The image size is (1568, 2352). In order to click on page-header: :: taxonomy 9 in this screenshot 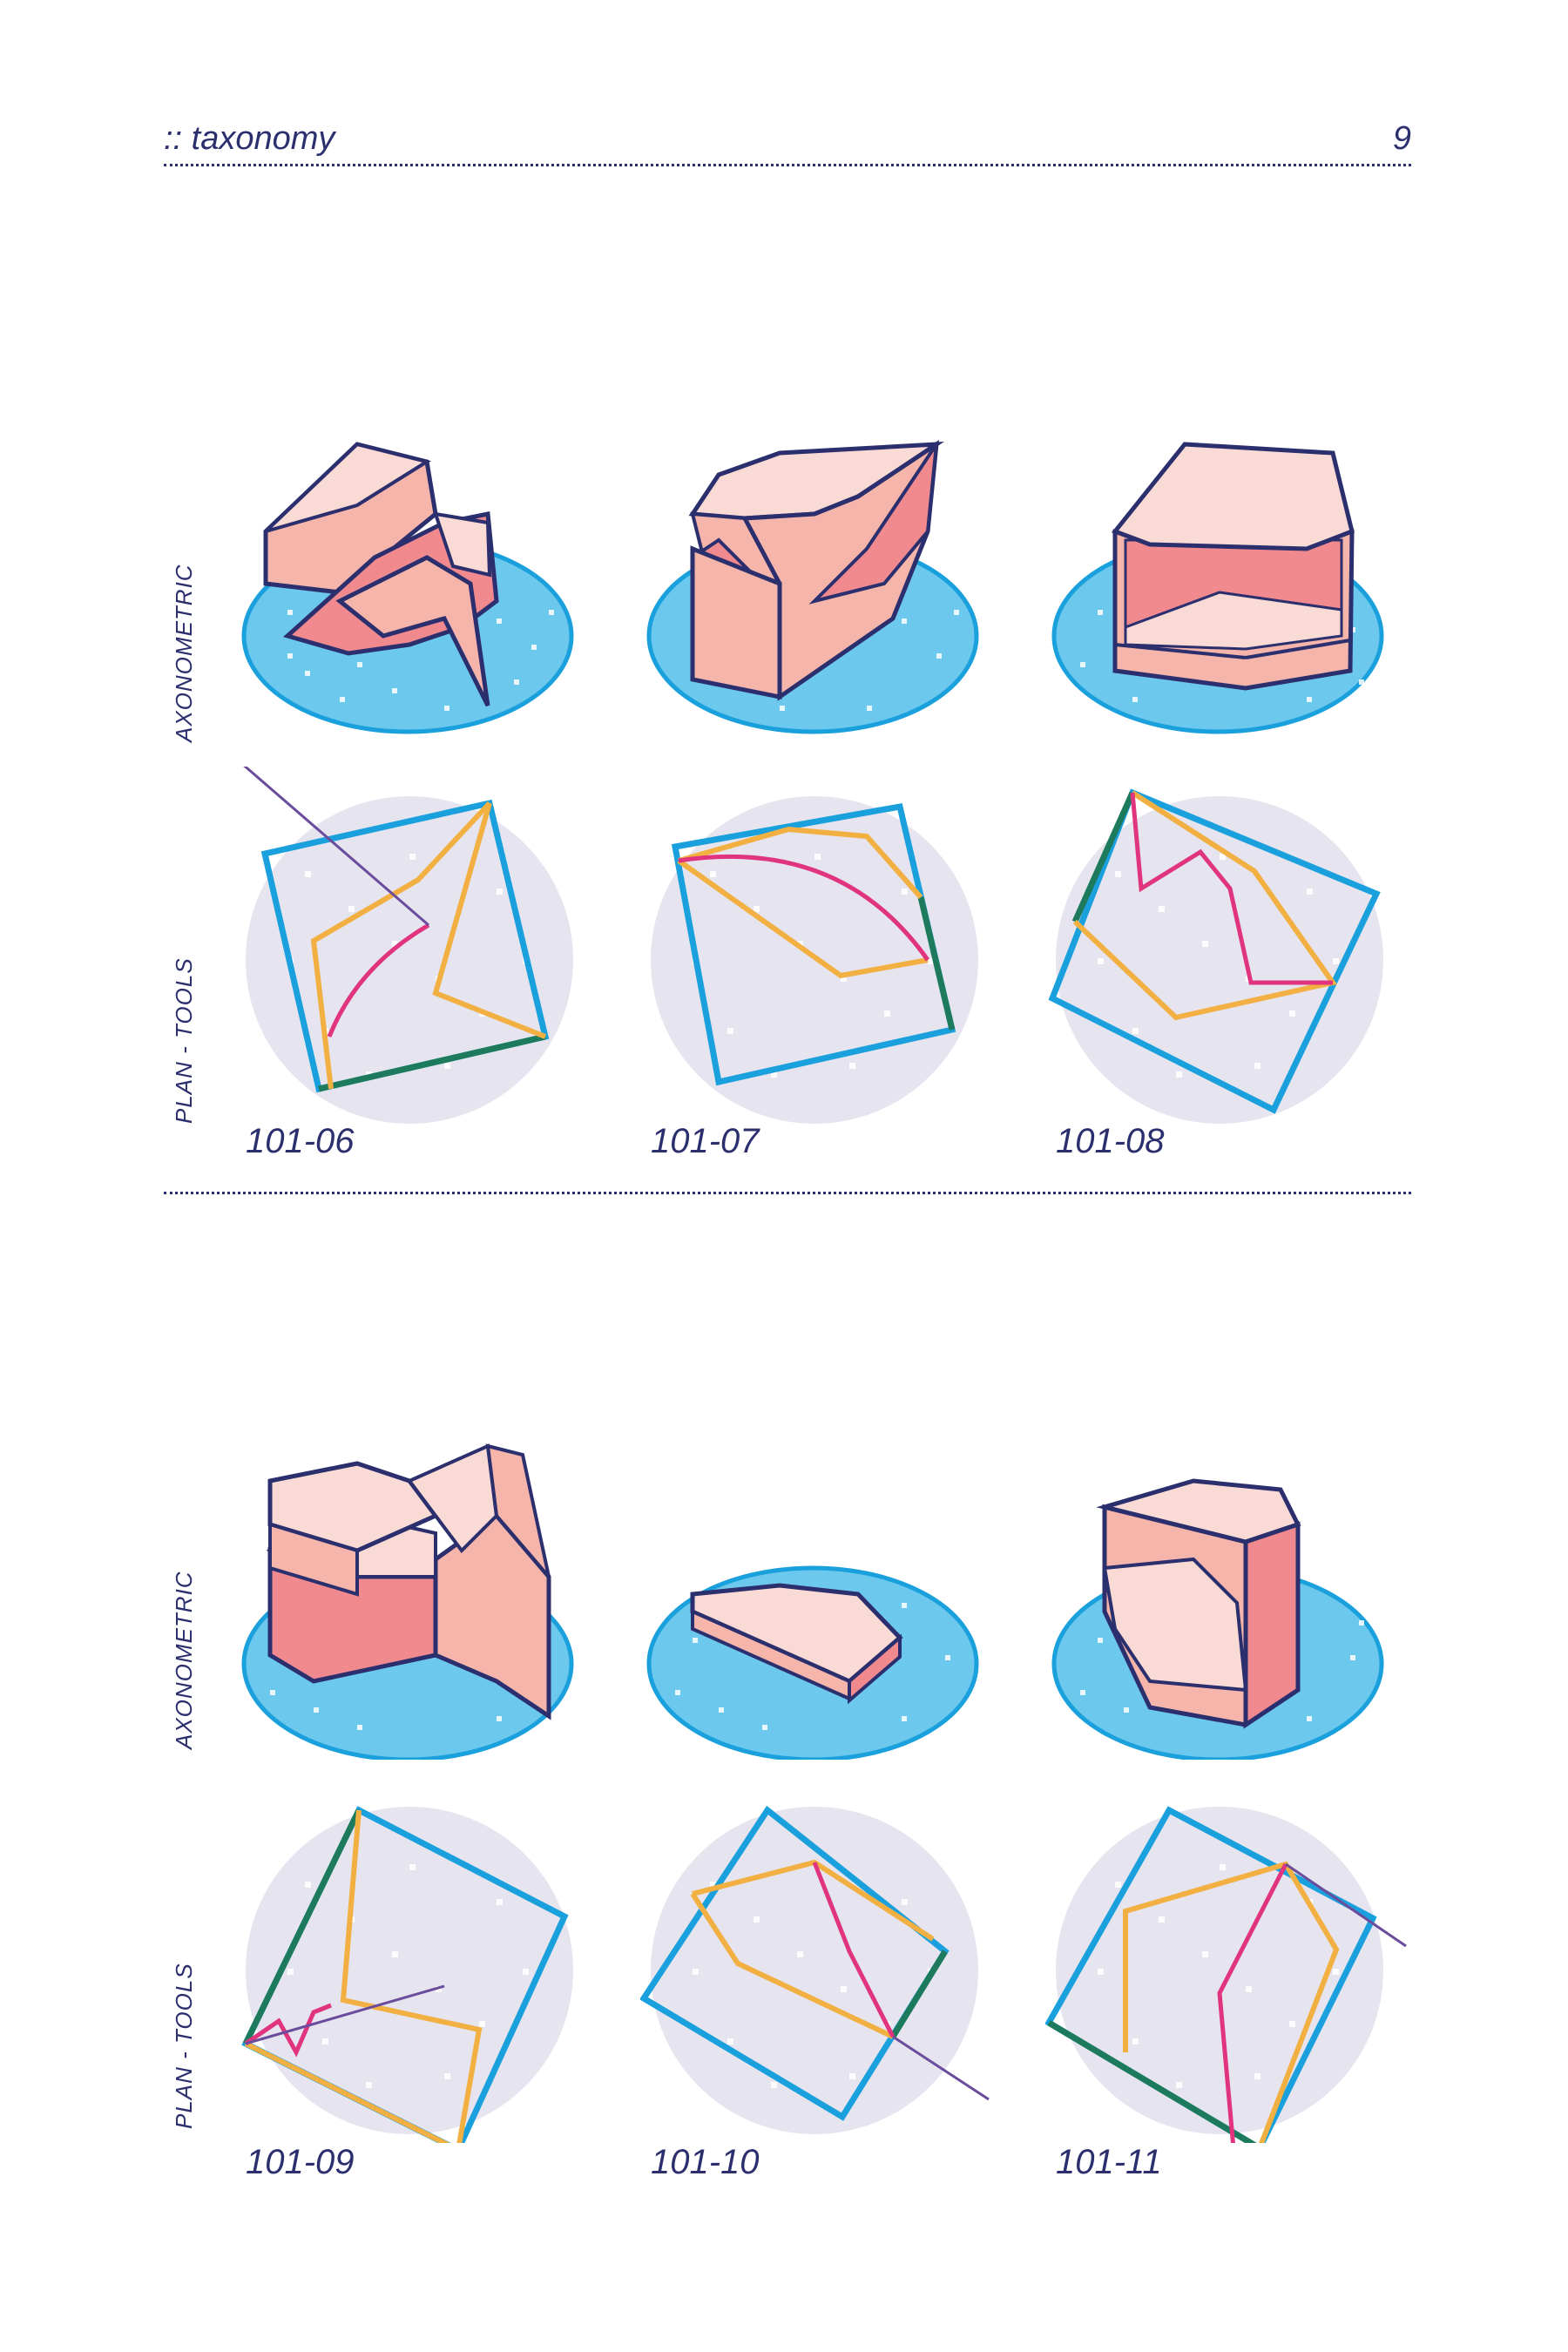, I will do `click(787, 139)`.